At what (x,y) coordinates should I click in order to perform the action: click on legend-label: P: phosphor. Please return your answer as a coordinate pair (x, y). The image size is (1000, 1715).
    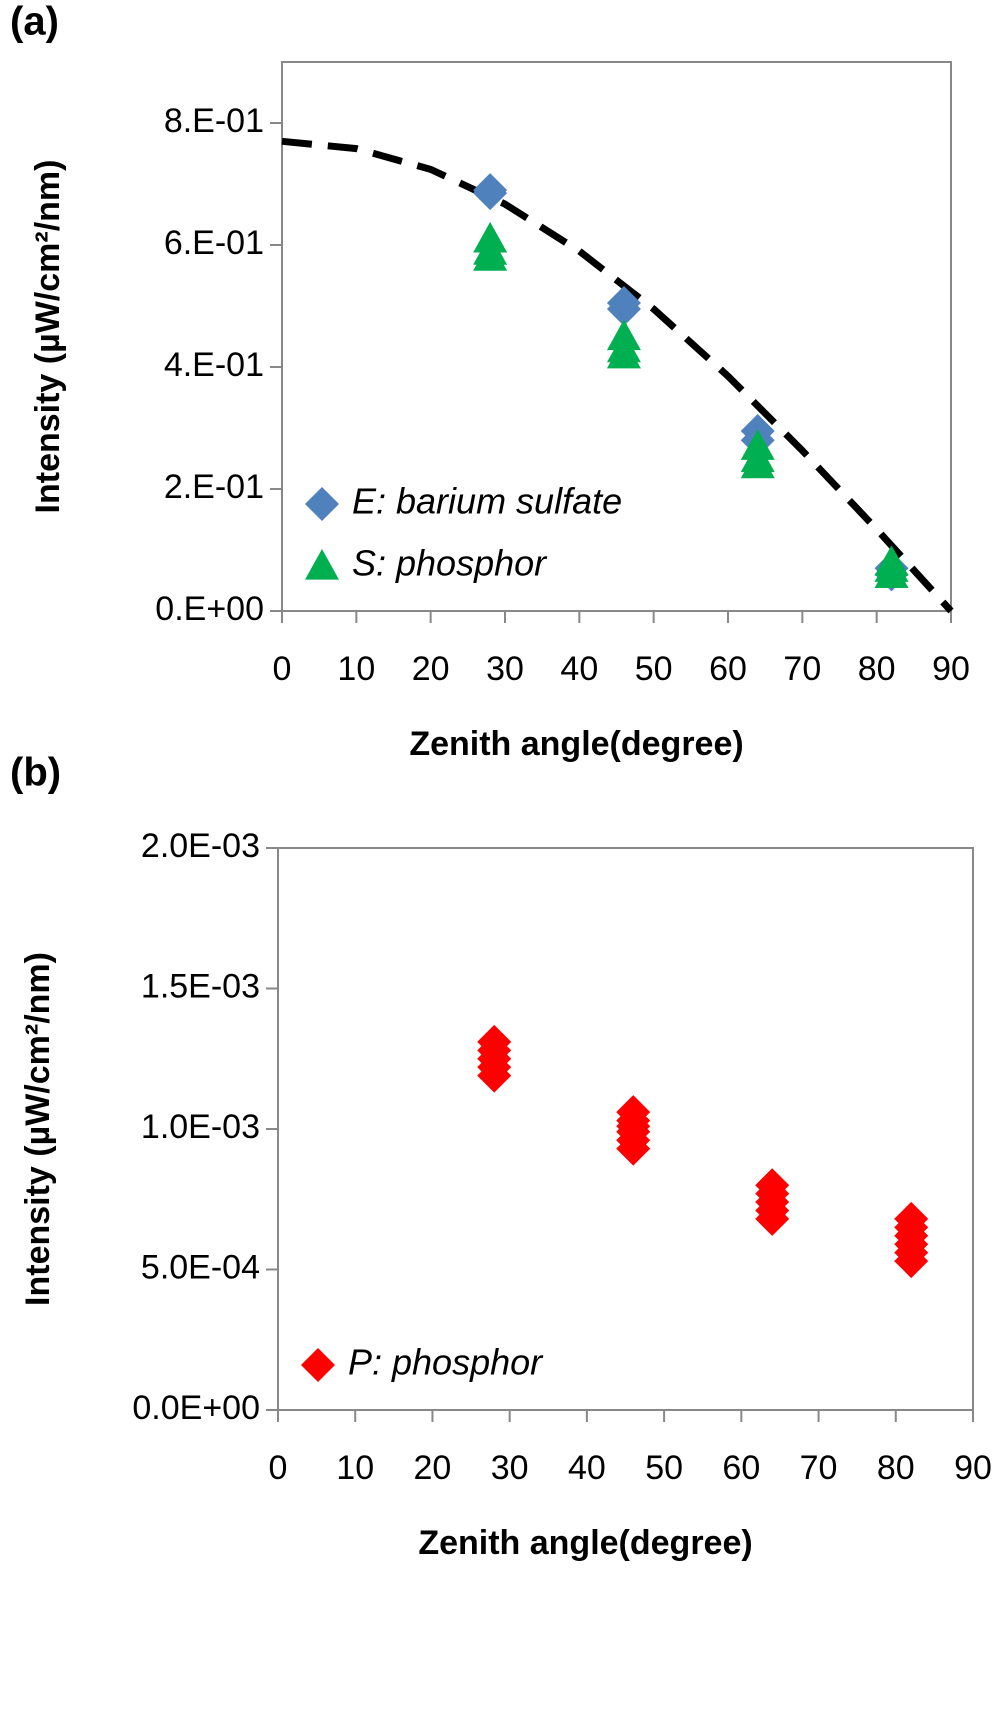
    Looking at the image, I should click on (446, 1362).